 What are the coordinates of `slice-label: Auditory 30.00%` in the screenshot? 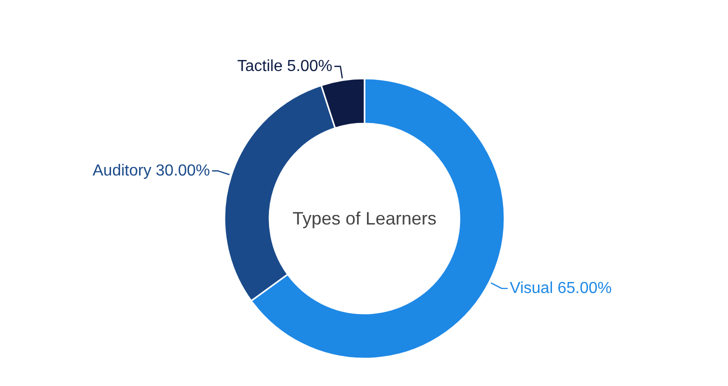 It's located at (151, 171).